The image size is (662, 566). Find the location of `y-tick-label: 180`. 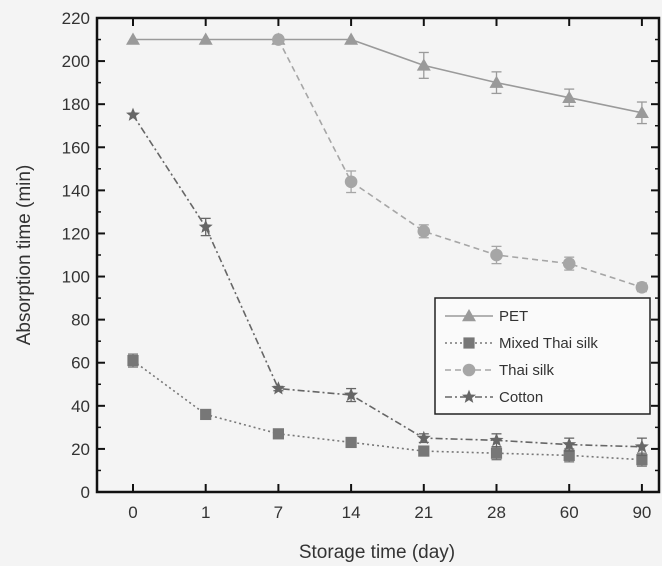

y-tick-label: 180 is located at coordinates (76, 104).